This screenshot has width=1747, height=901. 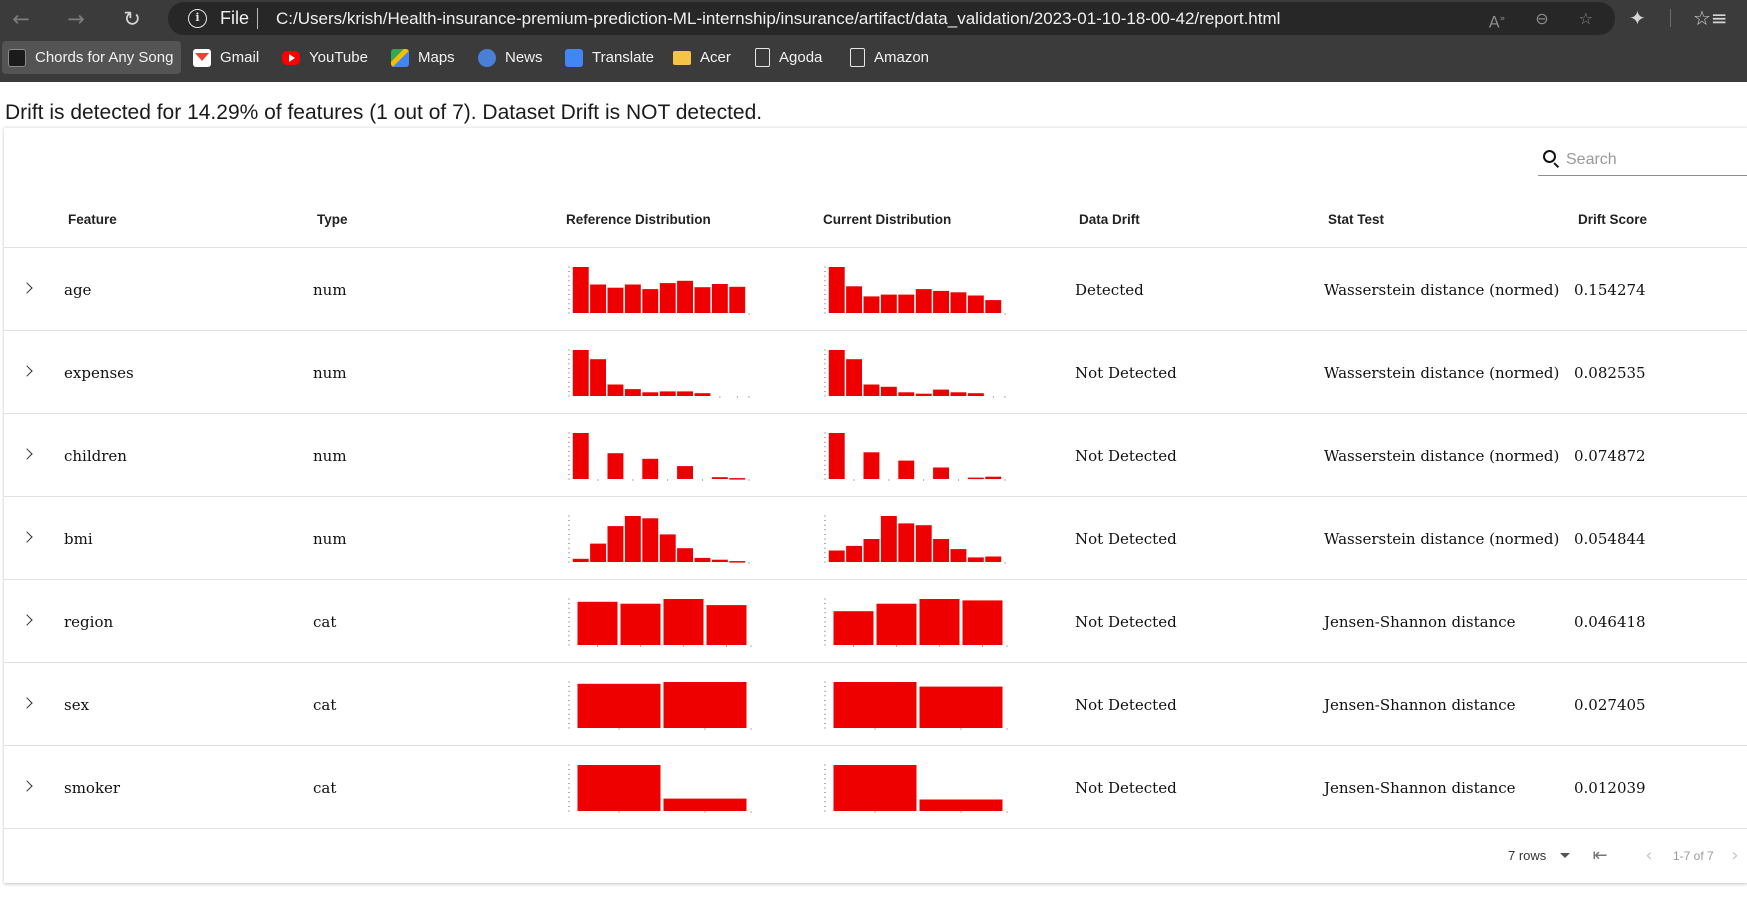 I want to click on info-icon: i, so click(x=197, y=18).